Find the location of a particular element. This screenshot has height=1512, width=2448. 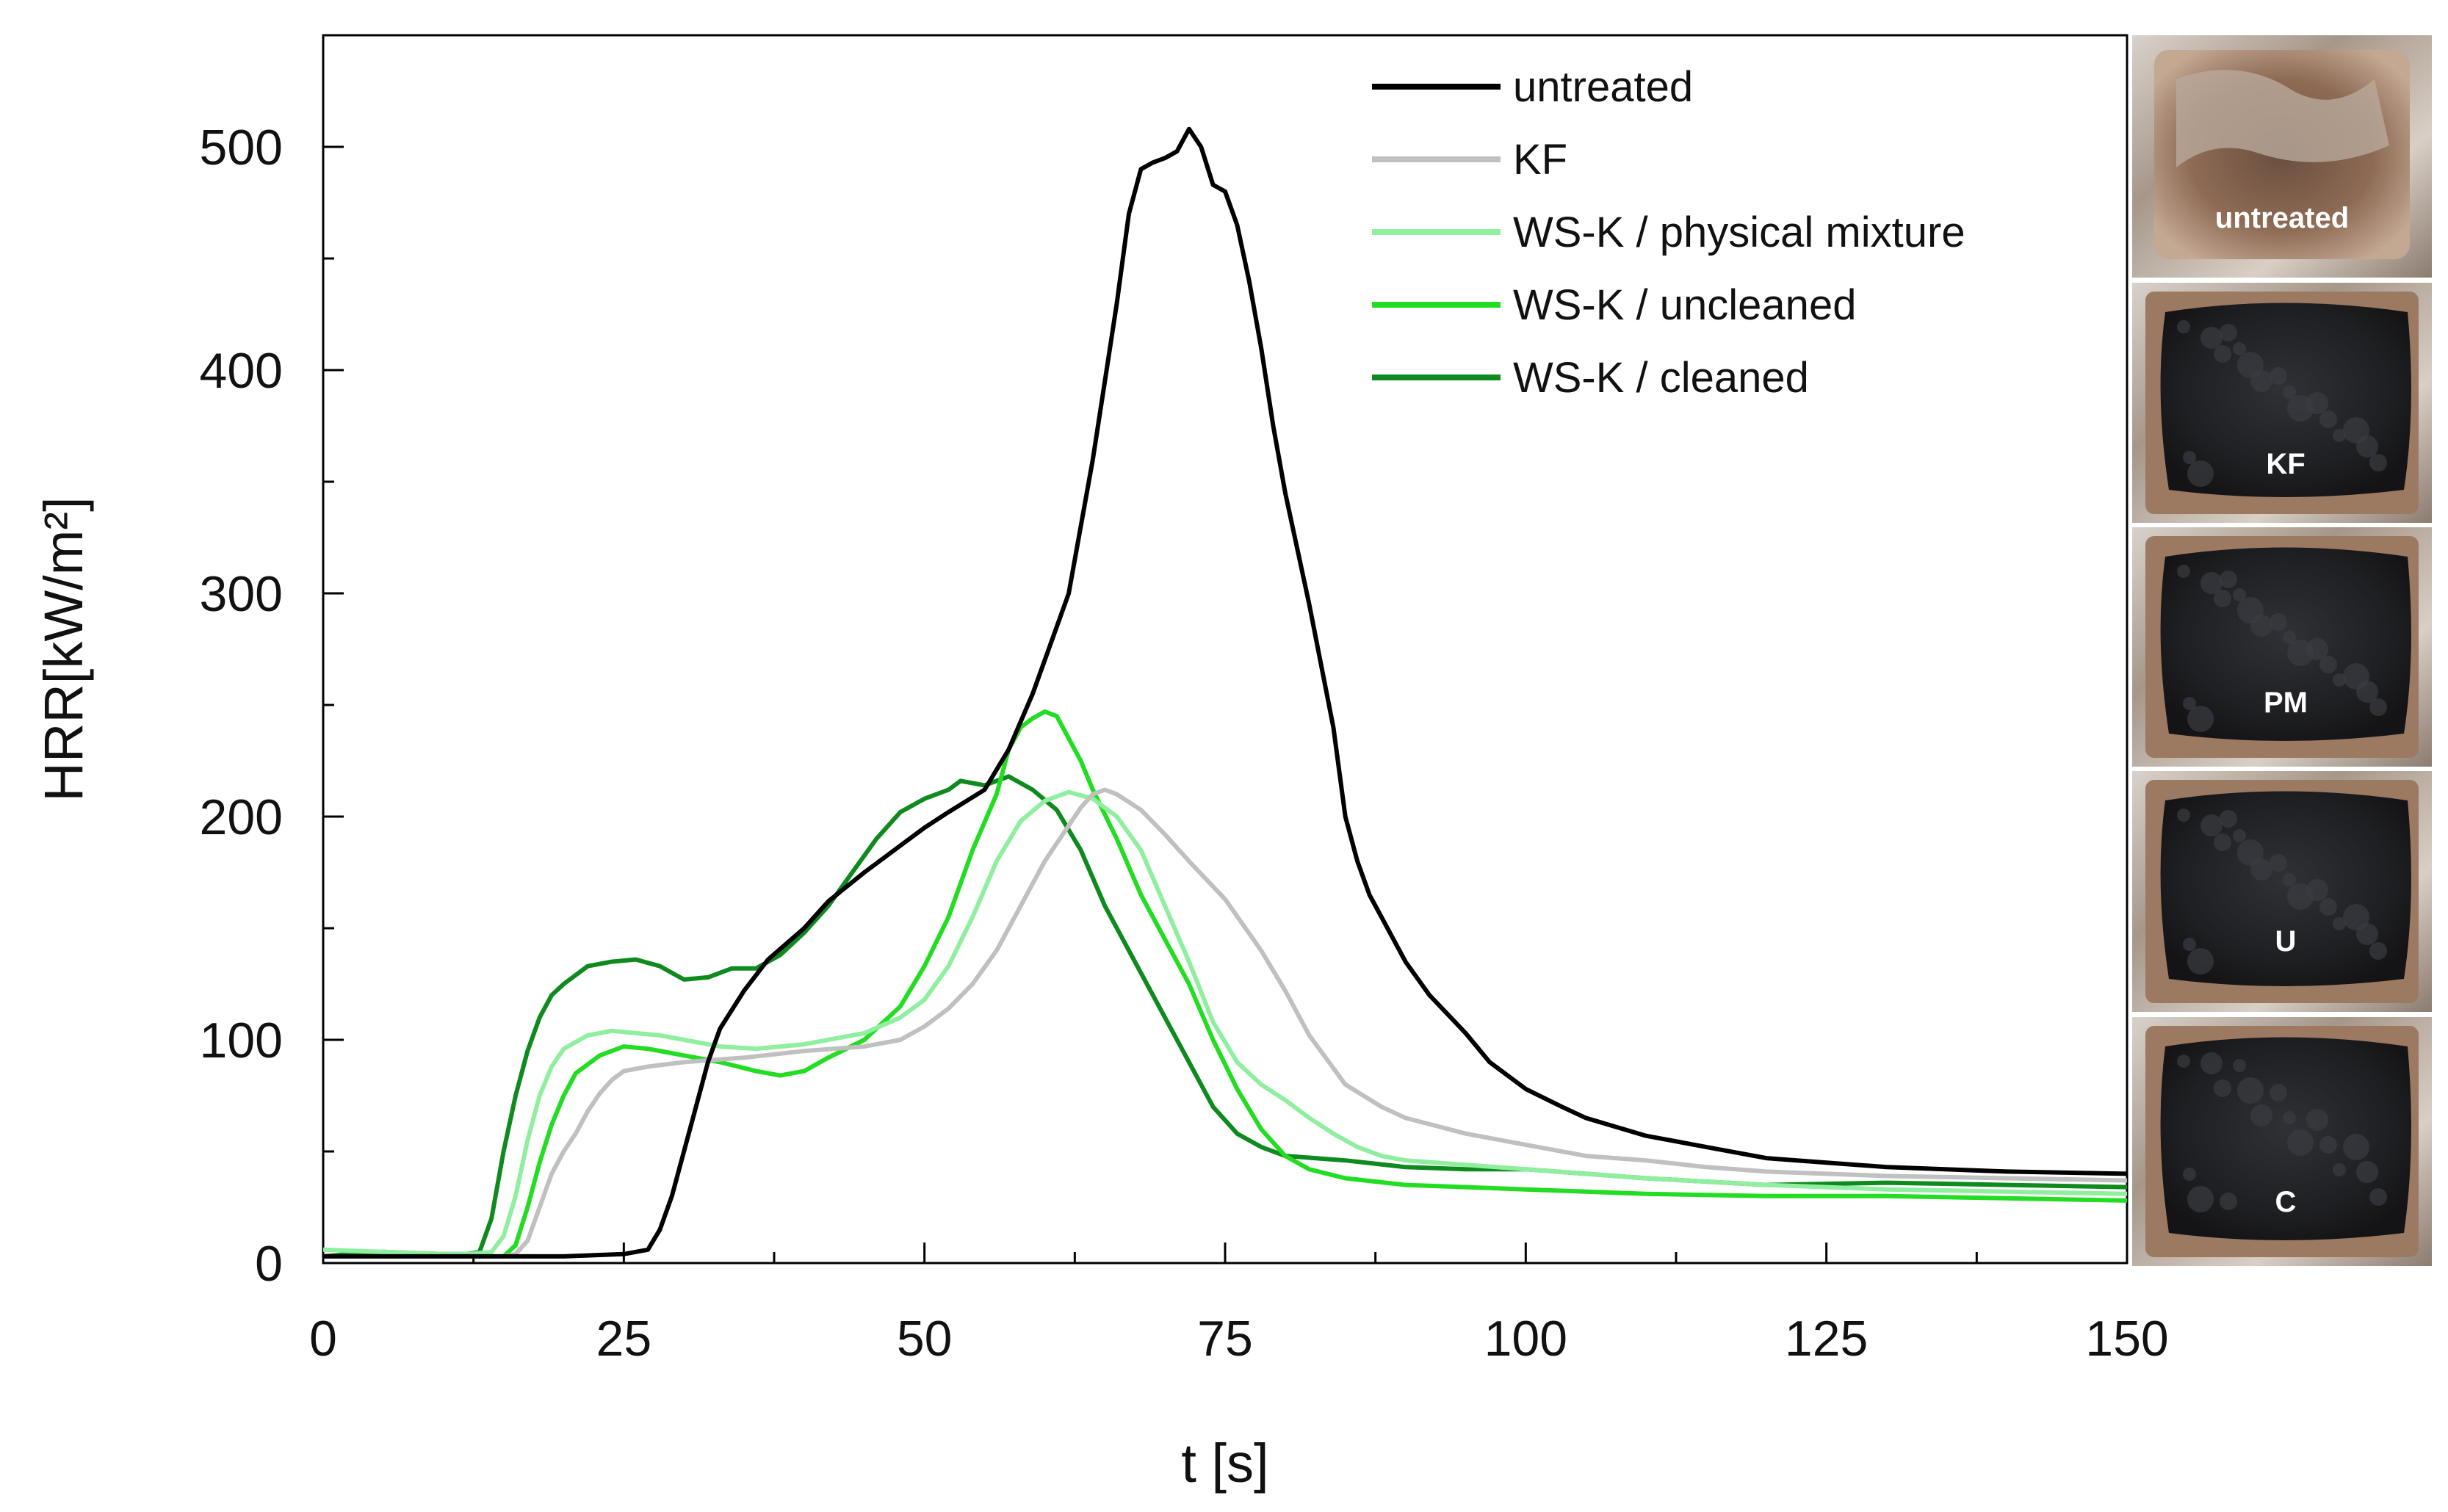

y-tick-label: 200 is located at coordinates (242, 817).